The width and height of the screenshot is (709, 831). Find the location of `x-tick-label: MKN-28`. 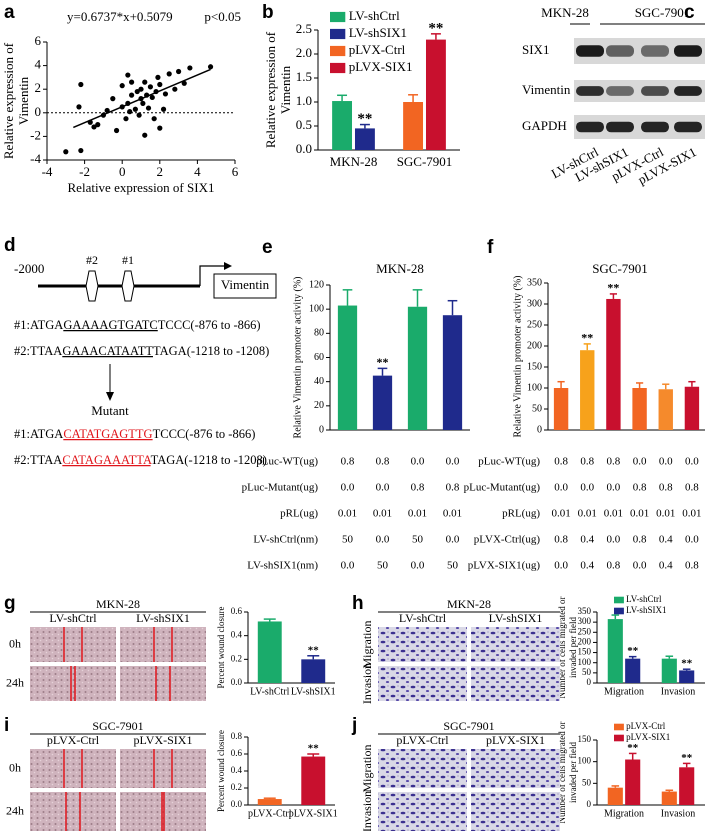

x-tick-label: MKN-28 is located at coordinates (354, 161).